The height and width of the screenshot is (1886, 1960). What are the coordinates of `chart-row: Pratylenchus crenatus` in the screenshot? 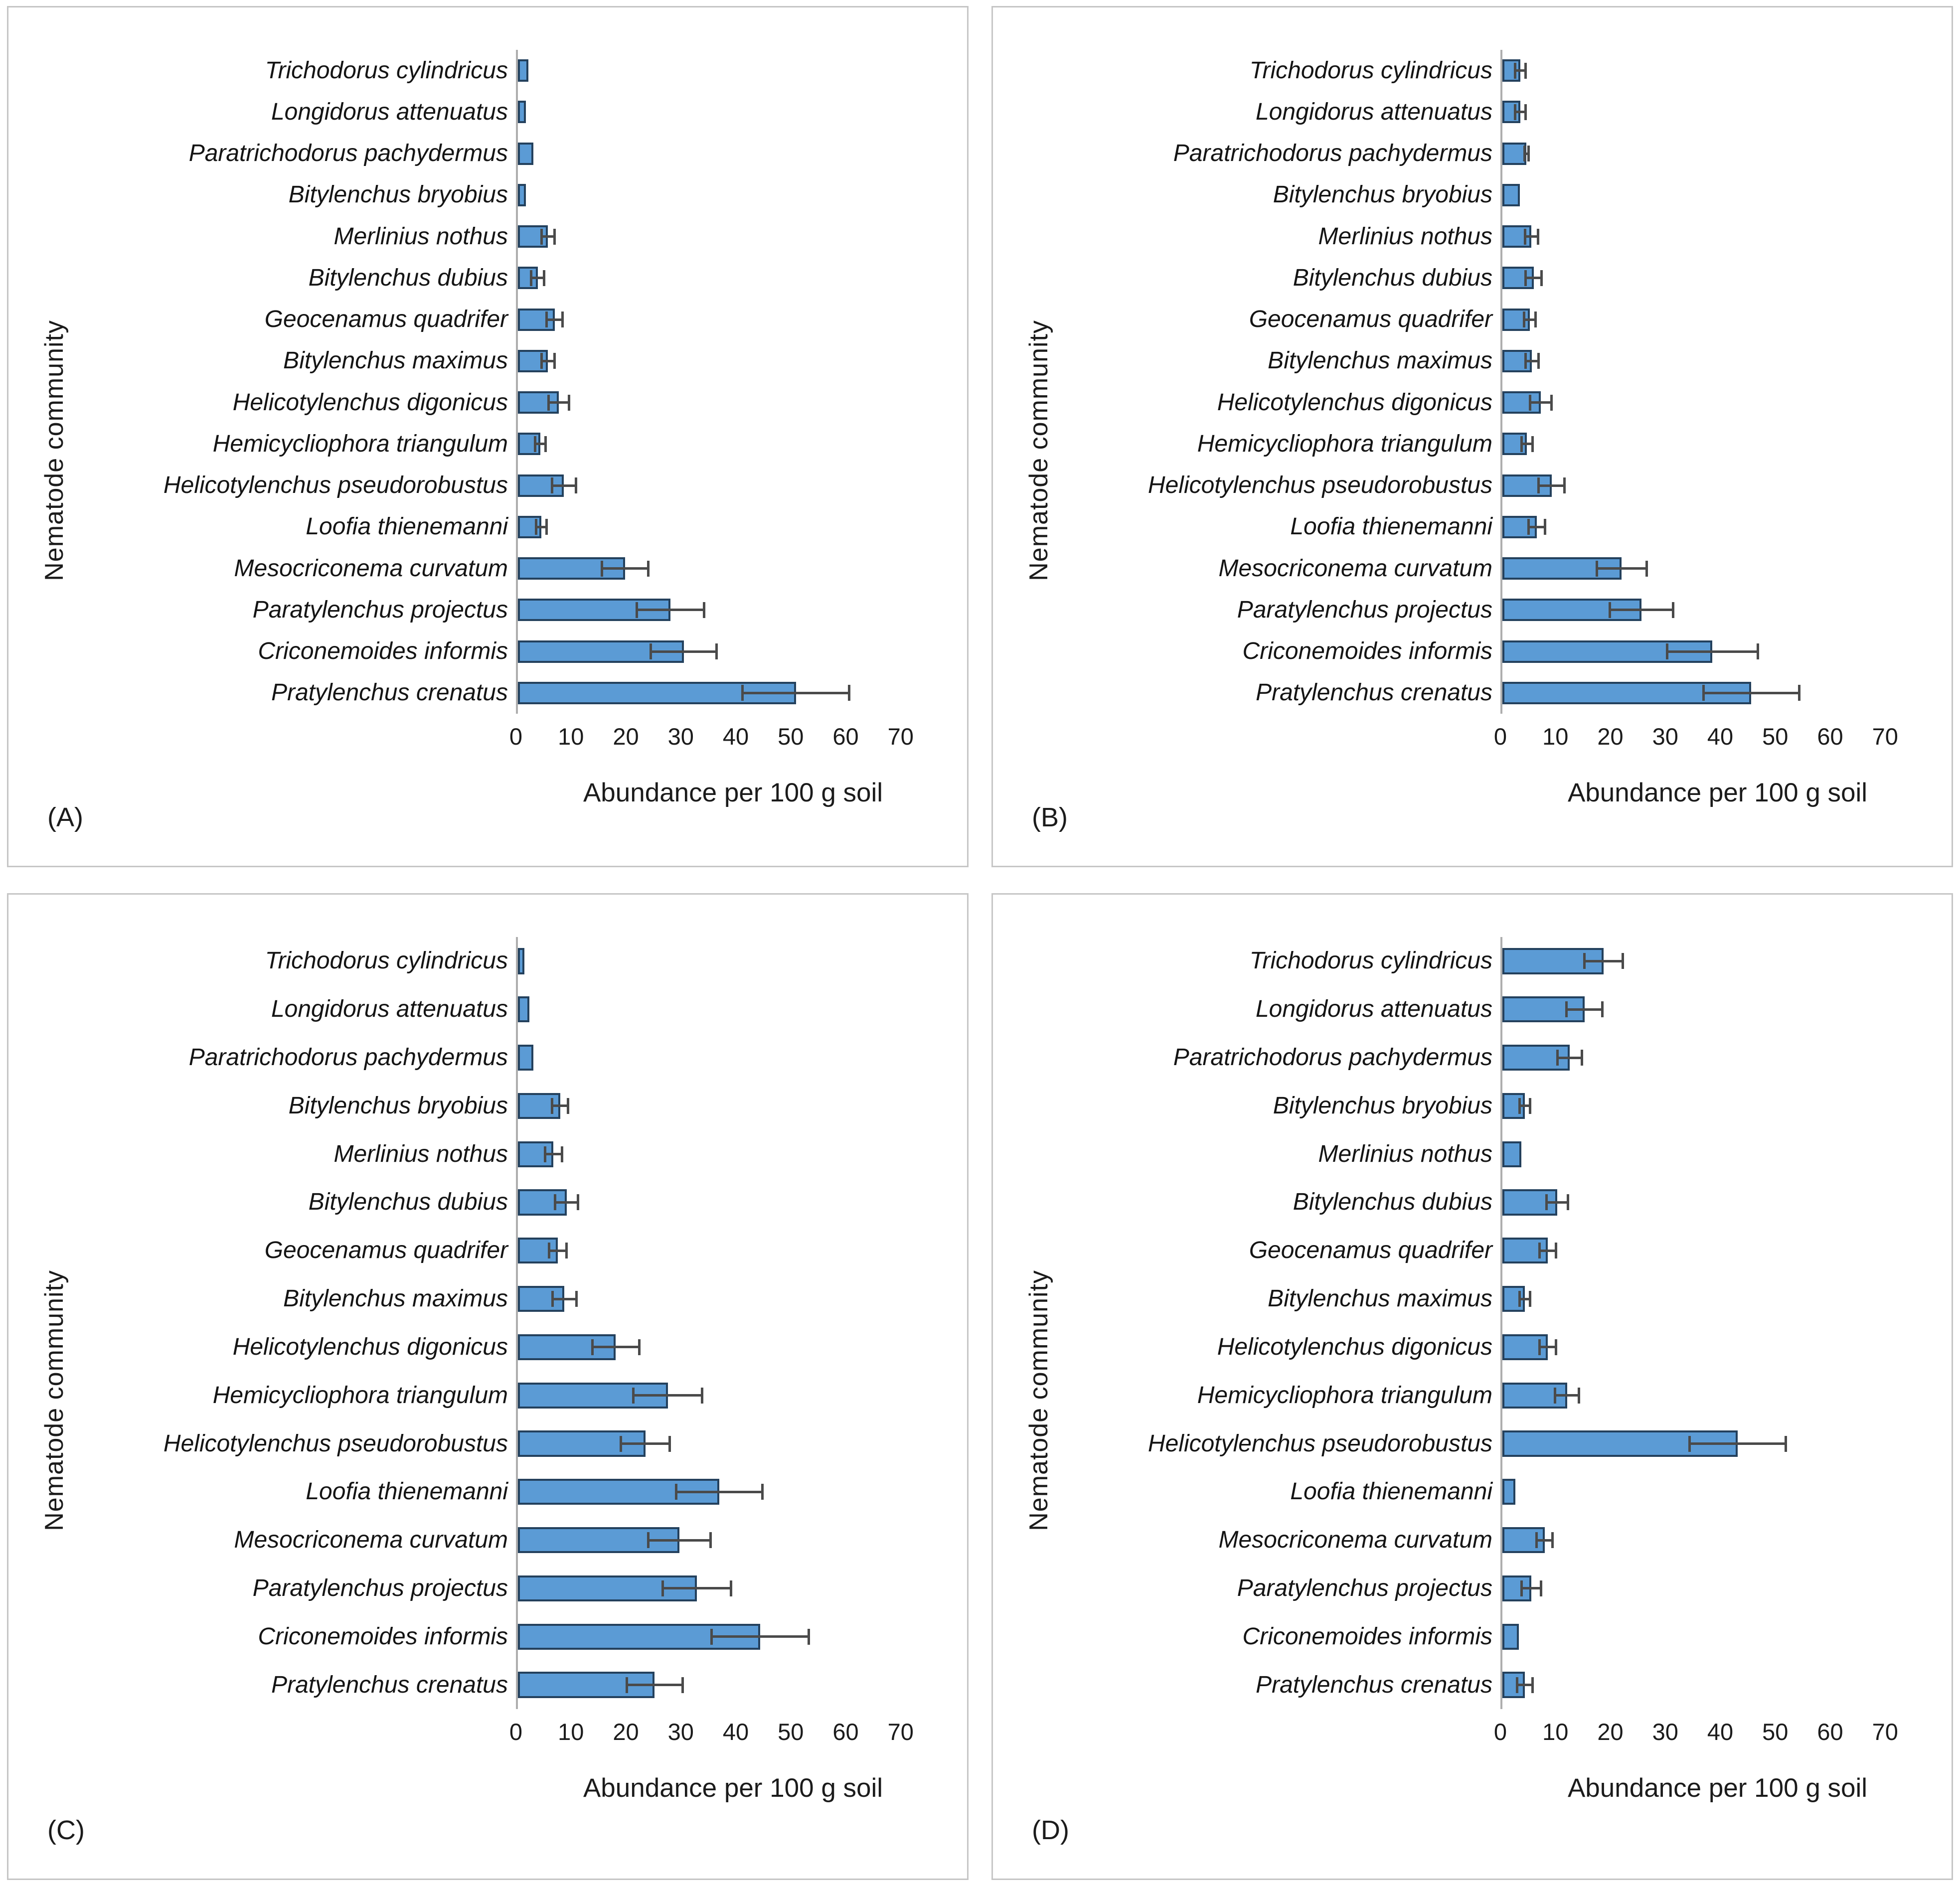 It's located at (1504, 1685).